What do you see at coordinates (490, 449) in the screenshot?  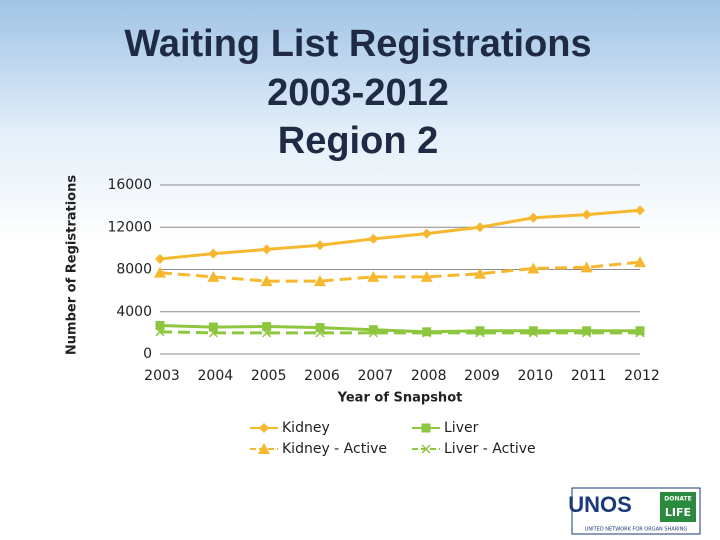 I see `legend-label: Liver - Active` at bounding box center [490, 449].